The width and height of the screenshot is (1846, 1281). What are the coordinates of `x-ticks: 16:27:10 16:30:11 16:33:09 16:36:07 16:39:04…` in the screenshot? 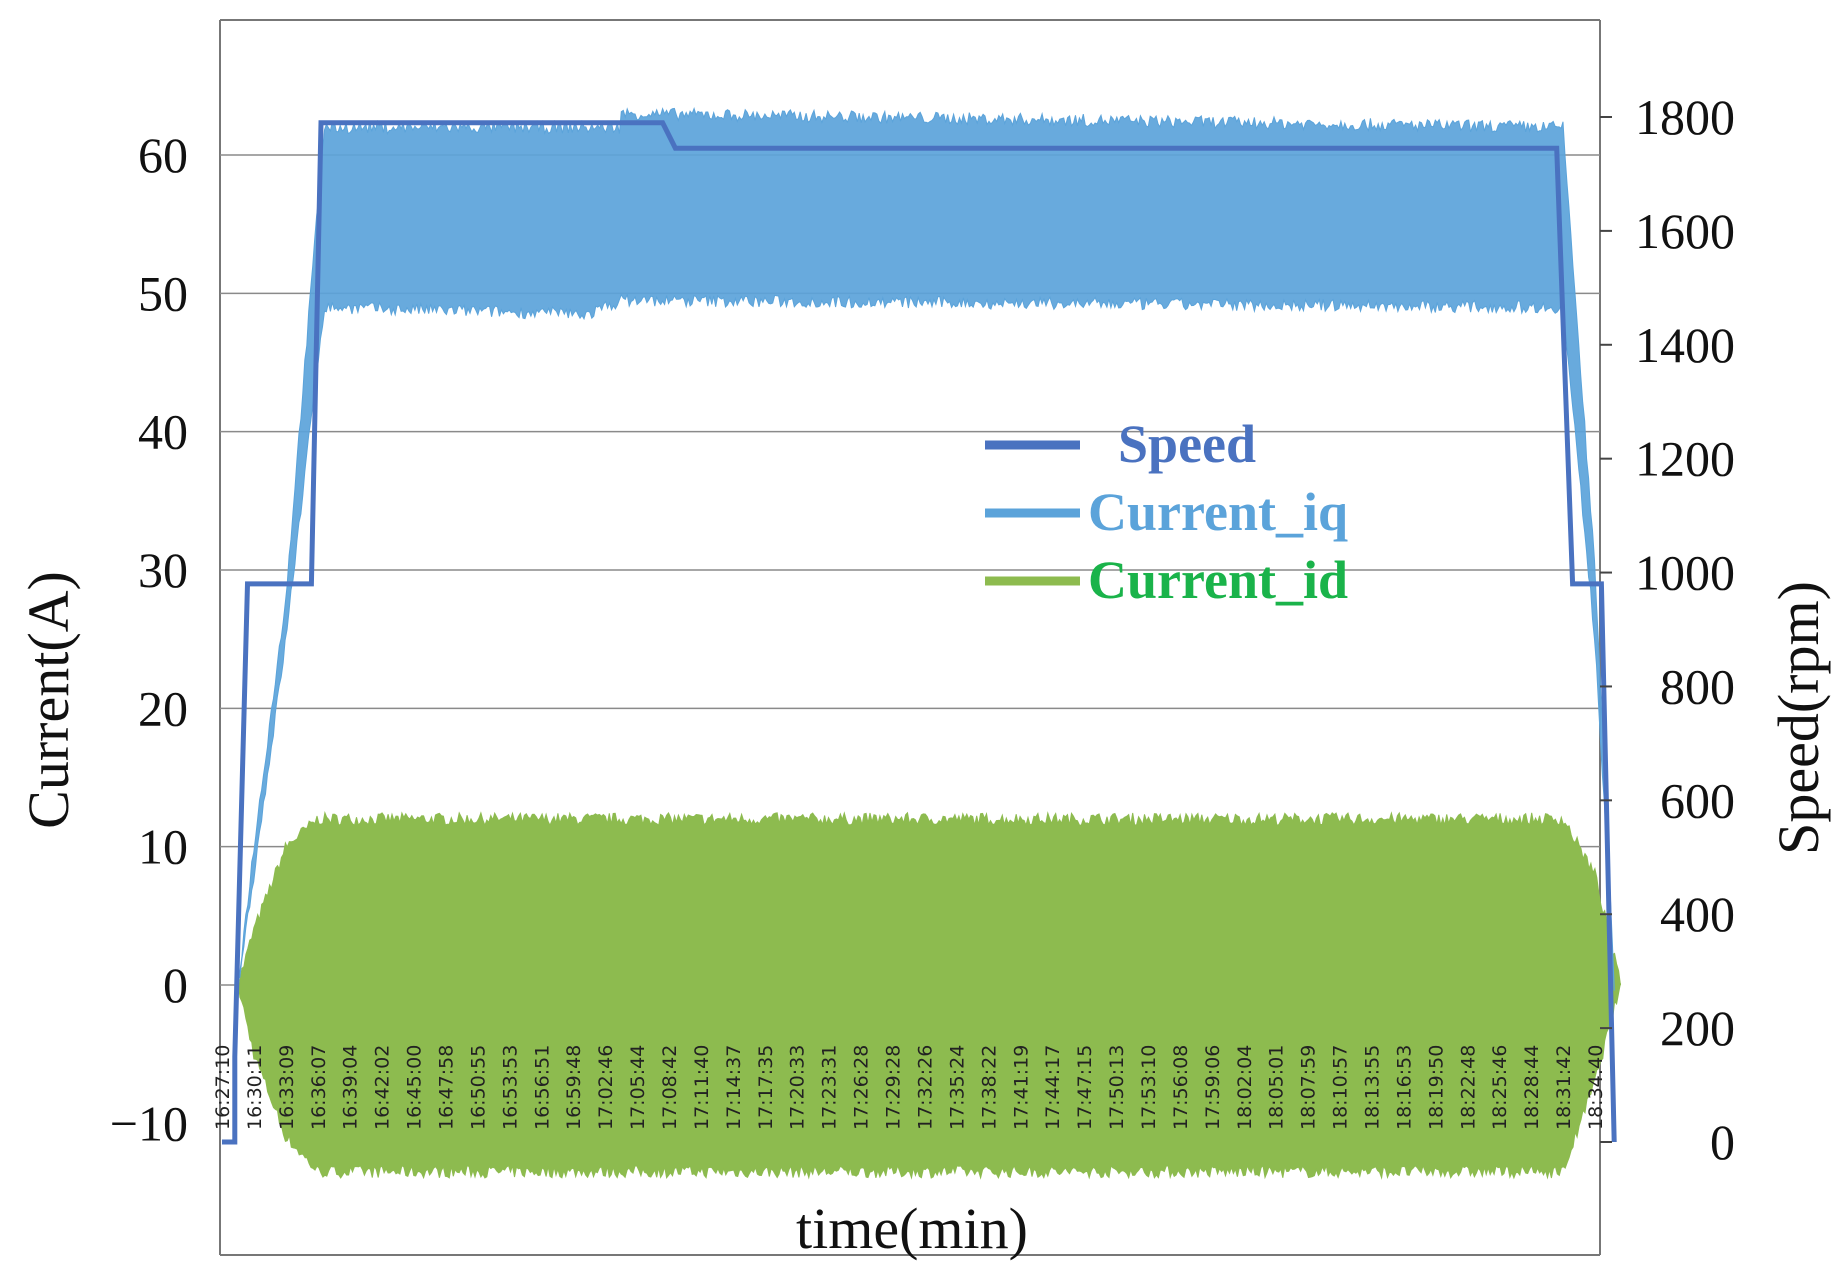 It's located at (909, 1087).